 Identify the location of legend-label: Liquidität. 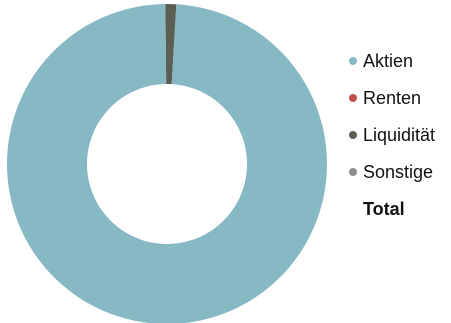
(399, 134).